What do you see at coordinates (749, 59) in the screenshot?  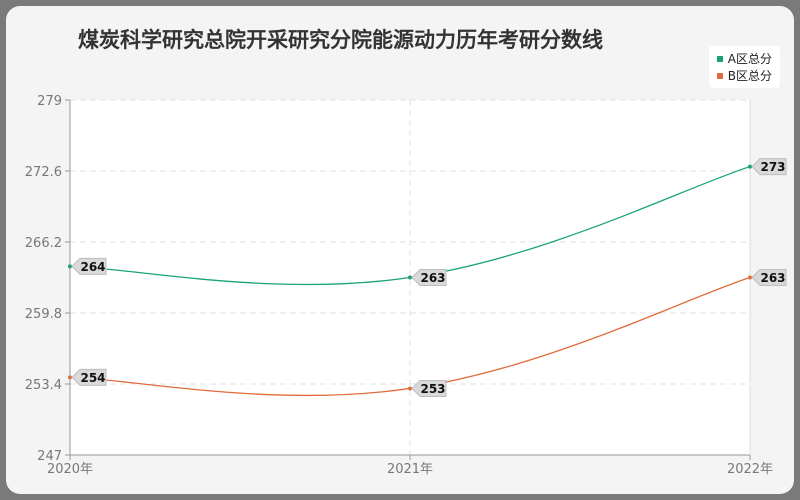 I see `legend-label-a: A区总分` at bounding box center [749, 59].